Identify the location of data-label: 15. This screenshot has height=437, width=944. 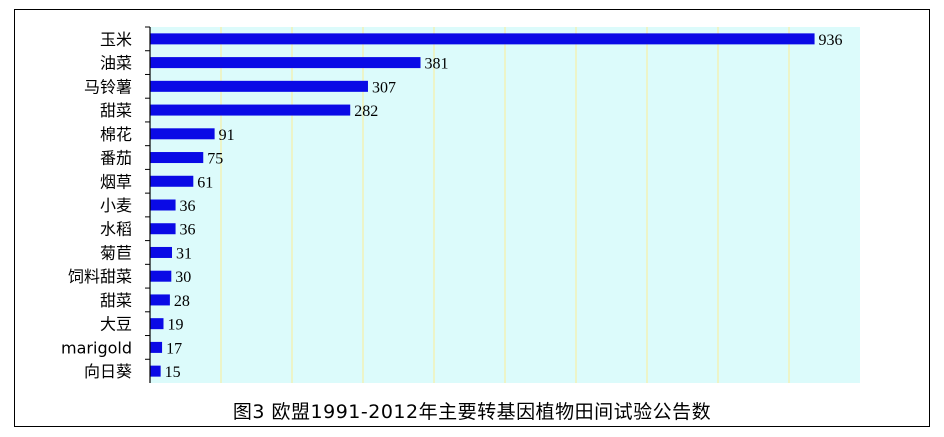
(173, 372).